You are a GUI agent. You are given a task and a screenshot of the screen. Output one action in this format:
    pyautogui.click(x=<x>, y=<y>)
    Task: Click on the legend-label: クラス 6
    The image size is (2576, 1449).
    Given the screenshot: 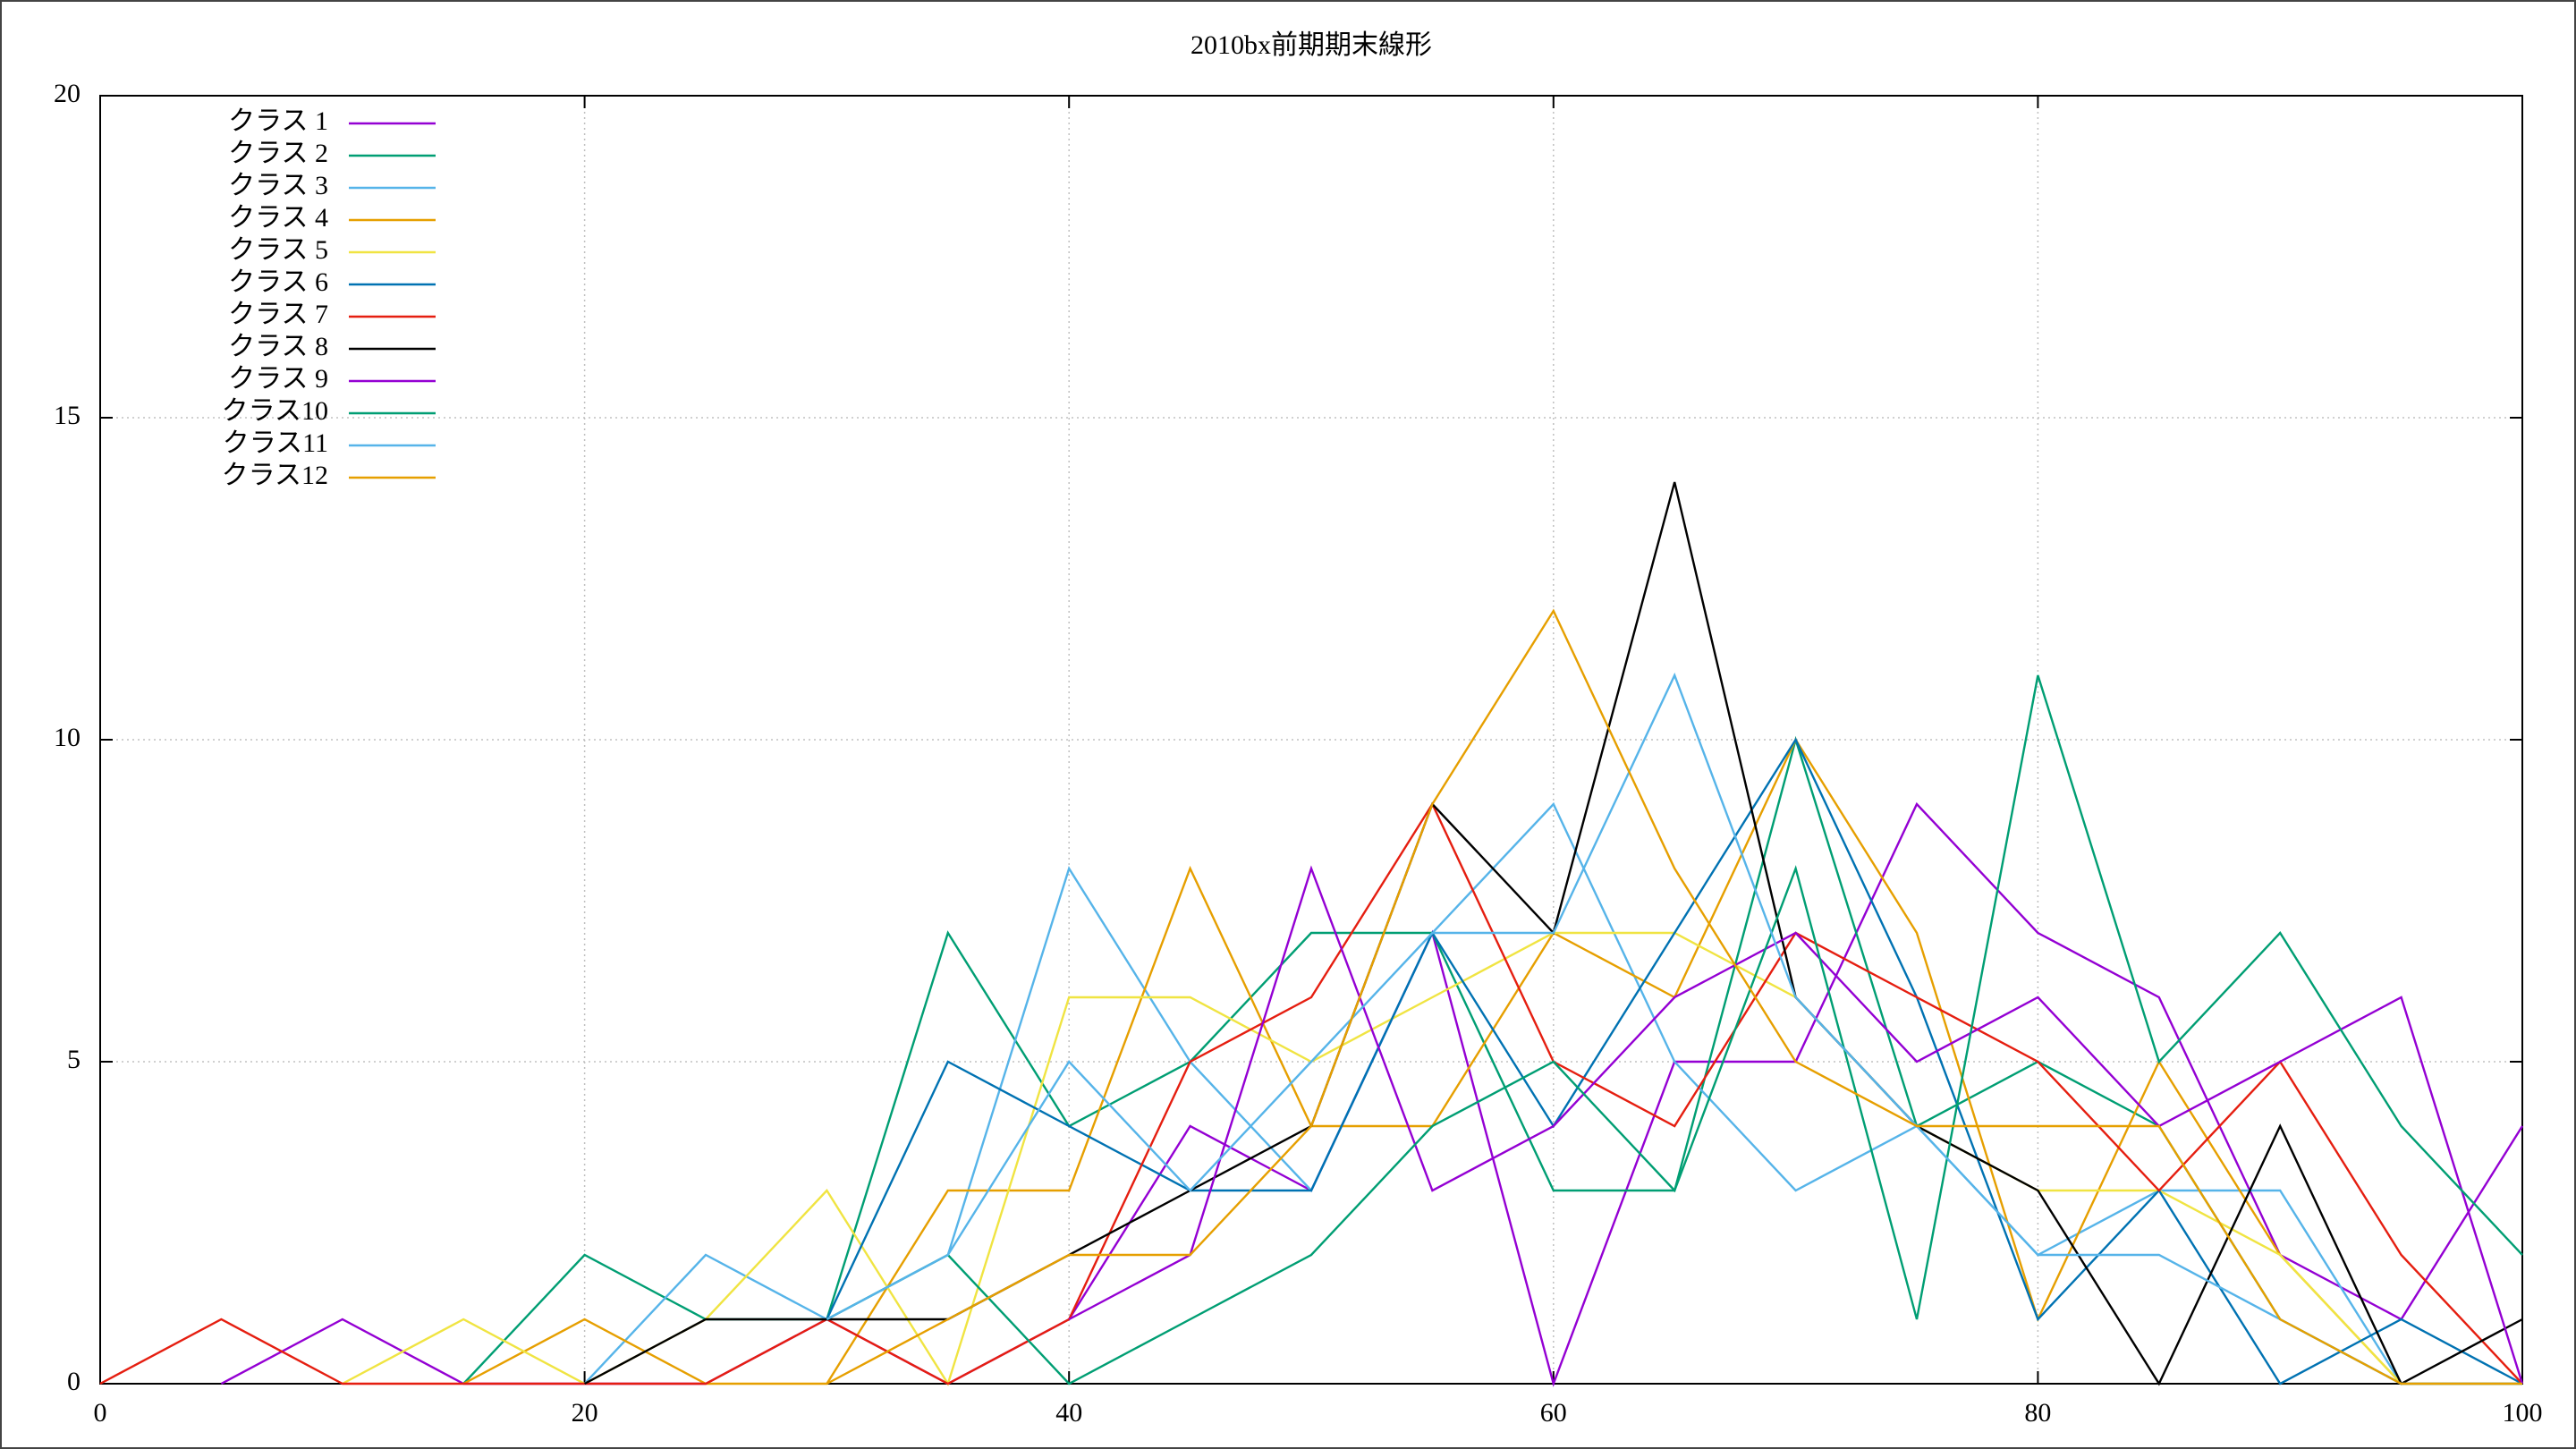 What is the action you would take?
    pyautogui.click(x=278, y=282)
    